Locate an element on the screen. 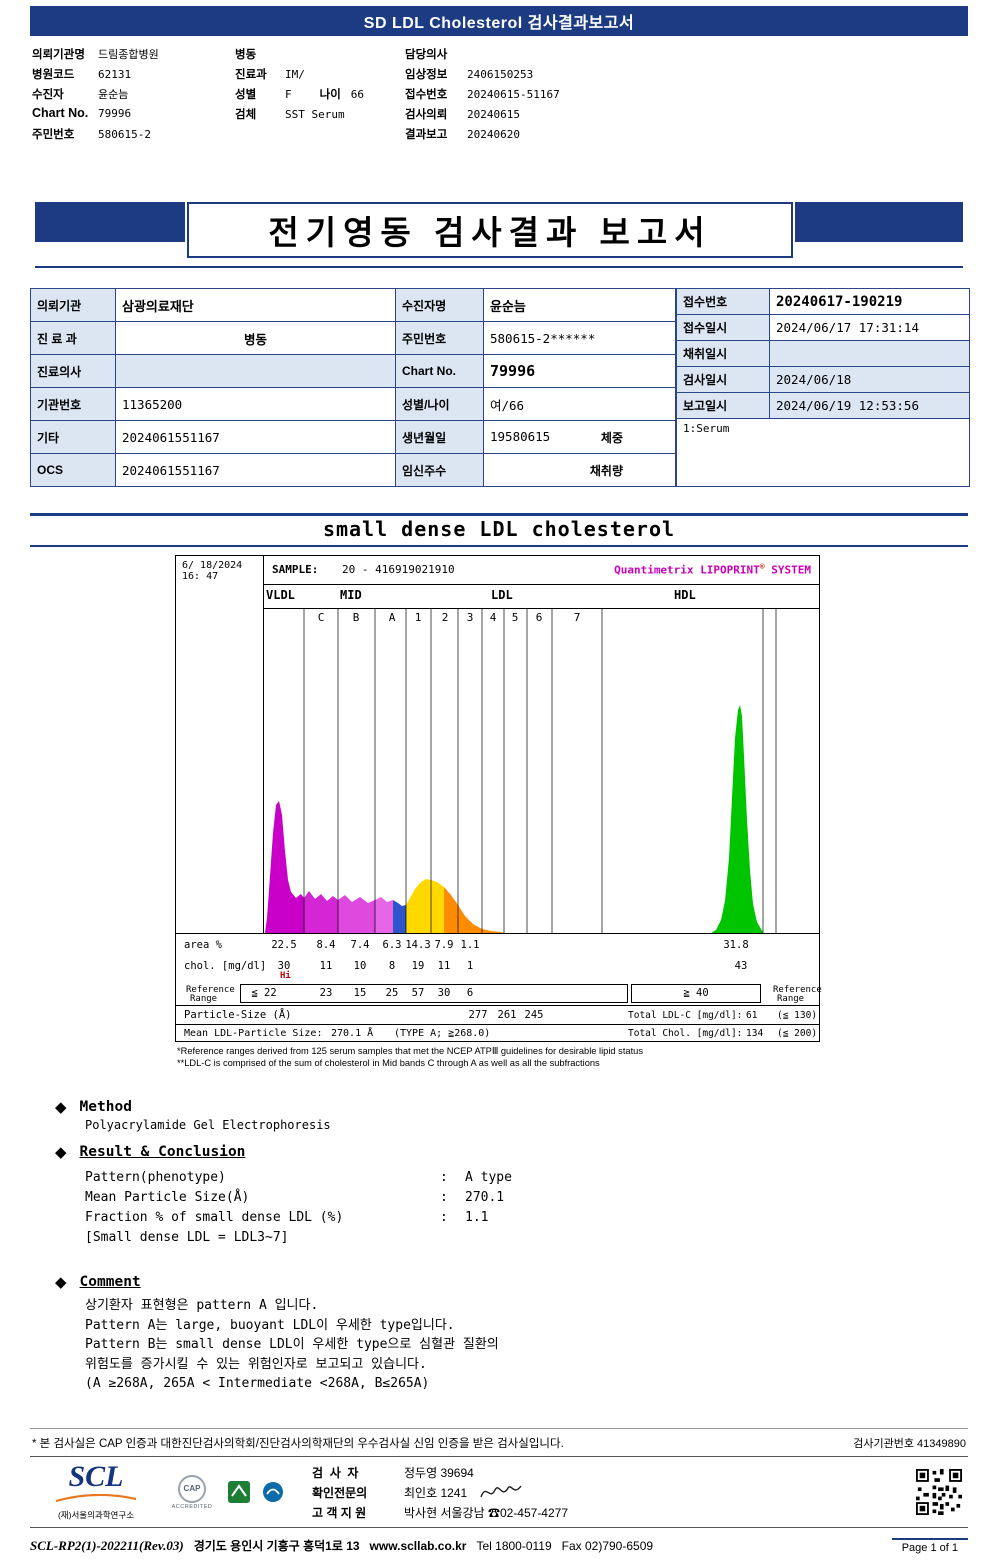 This screenshot has width=998, height=1564. band-group-ldl: LDL is located at coordinates (502, 595).